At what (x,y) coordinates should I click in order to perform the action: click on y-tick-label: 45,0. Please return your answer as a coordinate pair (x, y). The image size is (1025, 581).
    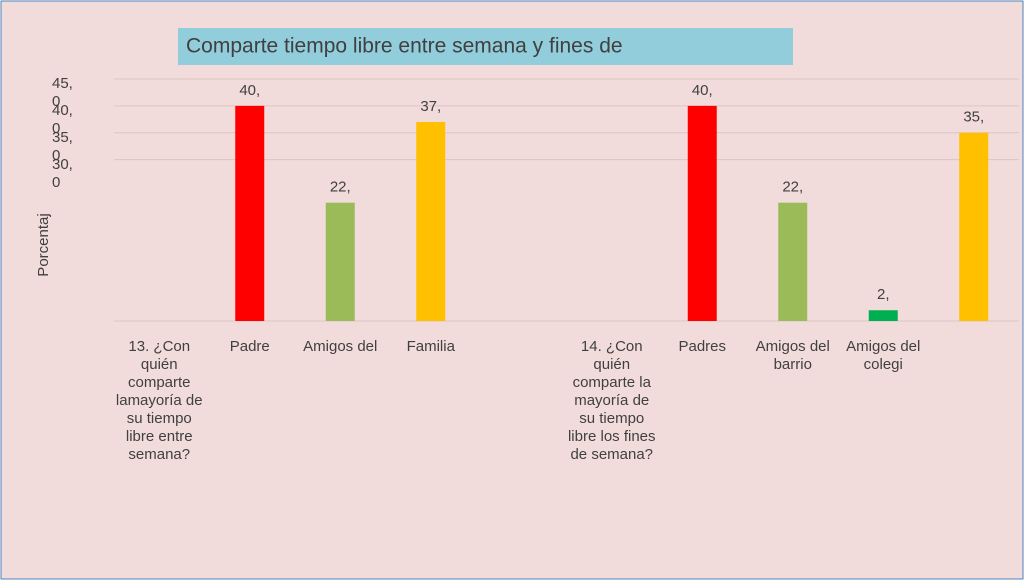
    Looking at the image, I should click on (62, 92).